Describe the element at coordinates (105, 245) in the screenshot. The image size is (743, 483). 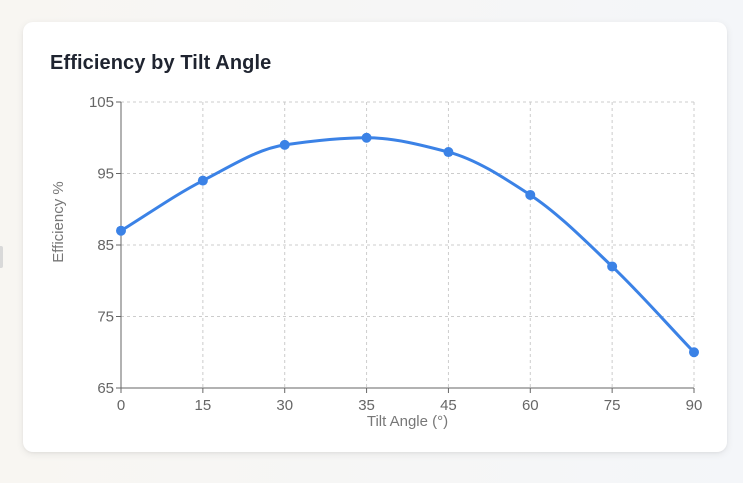
I see `y-tick-label: 85` at that location.